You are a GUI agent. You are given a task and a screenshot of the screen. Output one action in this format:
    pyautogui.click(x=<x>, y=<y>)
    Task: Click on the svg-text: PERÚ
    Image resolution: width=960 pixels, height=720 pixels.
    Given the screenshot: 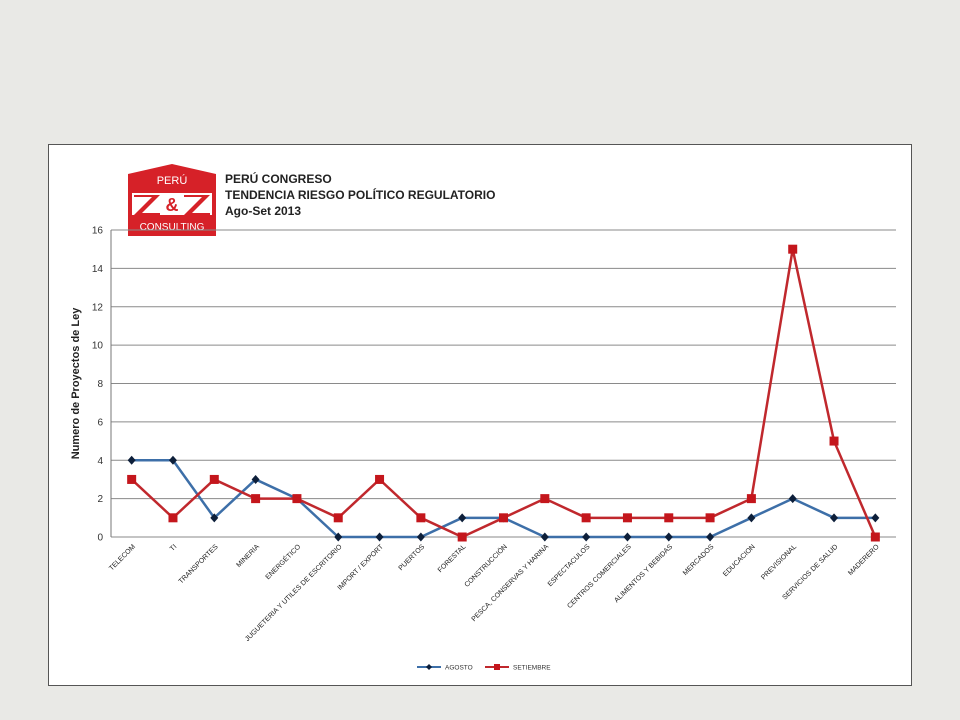 What is the action you would take?
    pyautogui.click(x=172, y=180)
    